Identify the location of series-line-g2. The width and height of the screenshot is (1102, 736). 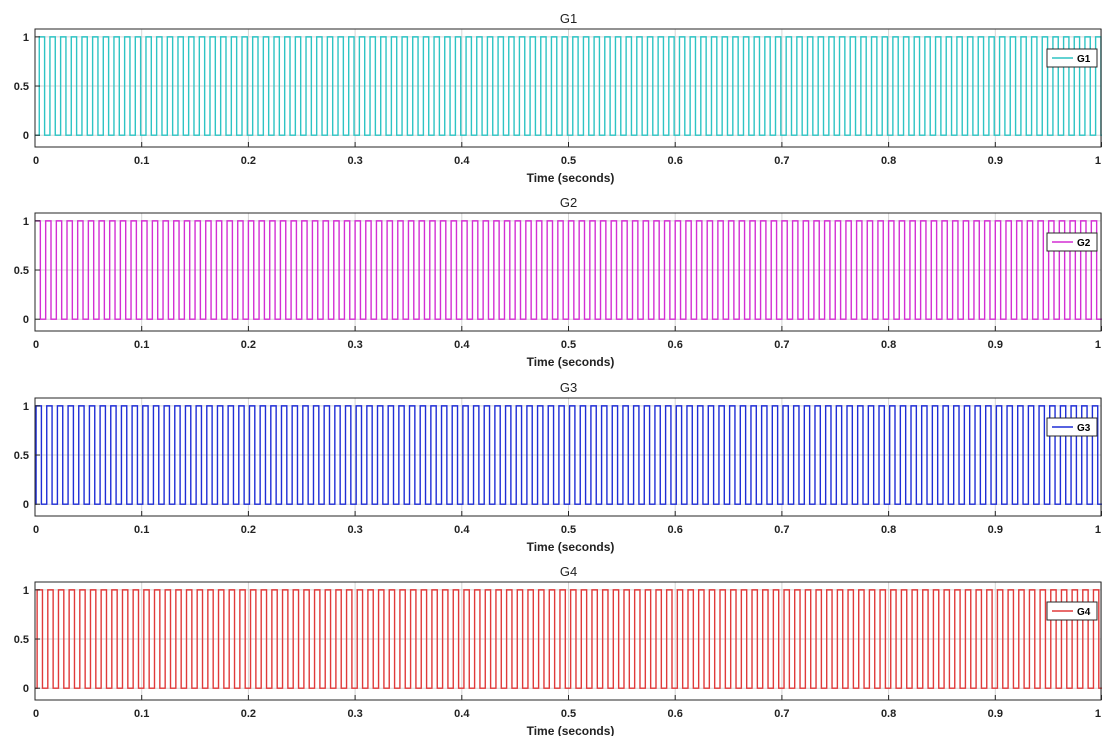
(568, 270).